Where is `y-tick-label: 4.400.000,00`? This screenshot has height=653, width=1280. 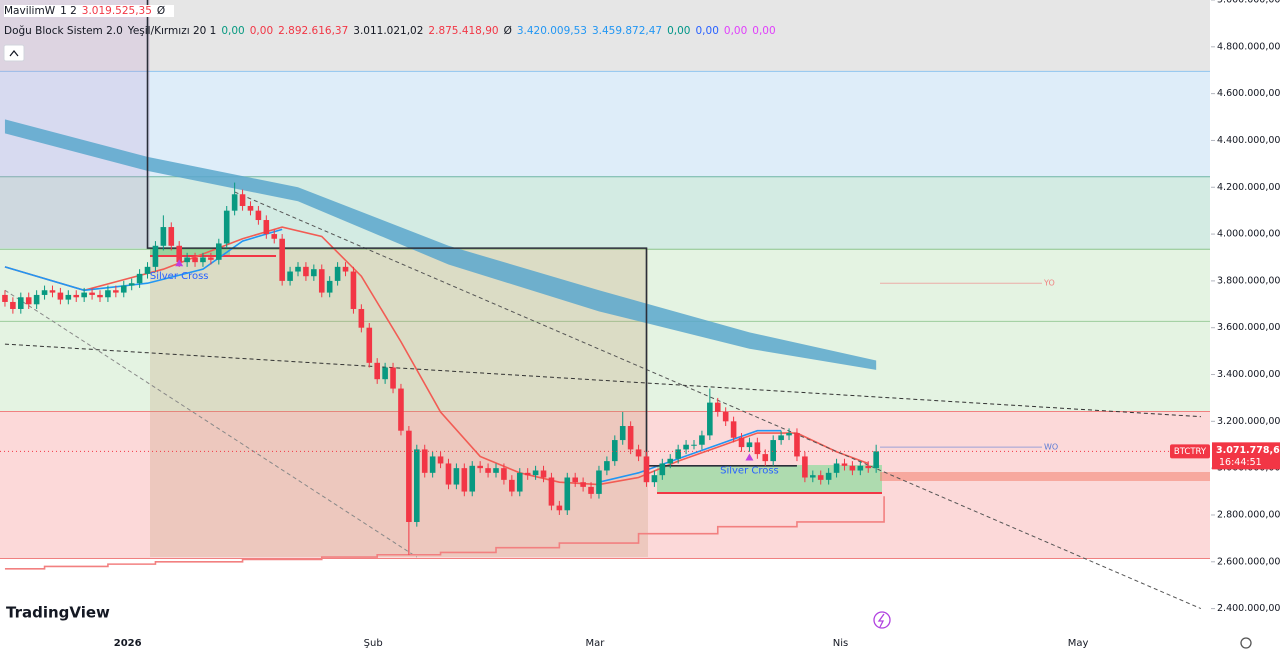 y-tick-label: 4.400.000,00 is located at coordinates (1248, 140).